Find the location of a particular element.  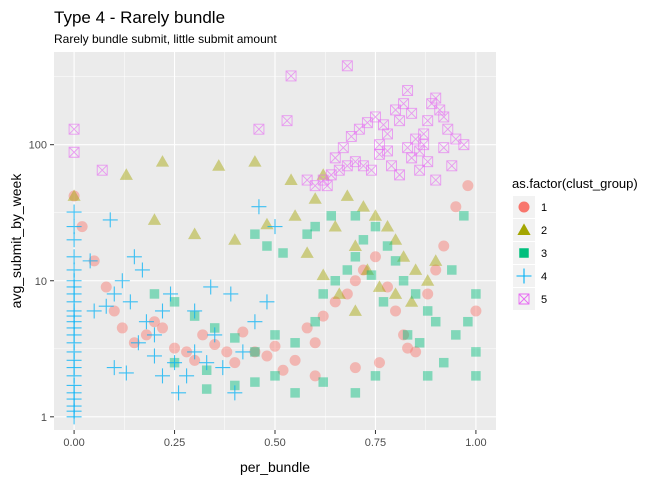

legend-label: 1 is located at coordinates (544, 208).